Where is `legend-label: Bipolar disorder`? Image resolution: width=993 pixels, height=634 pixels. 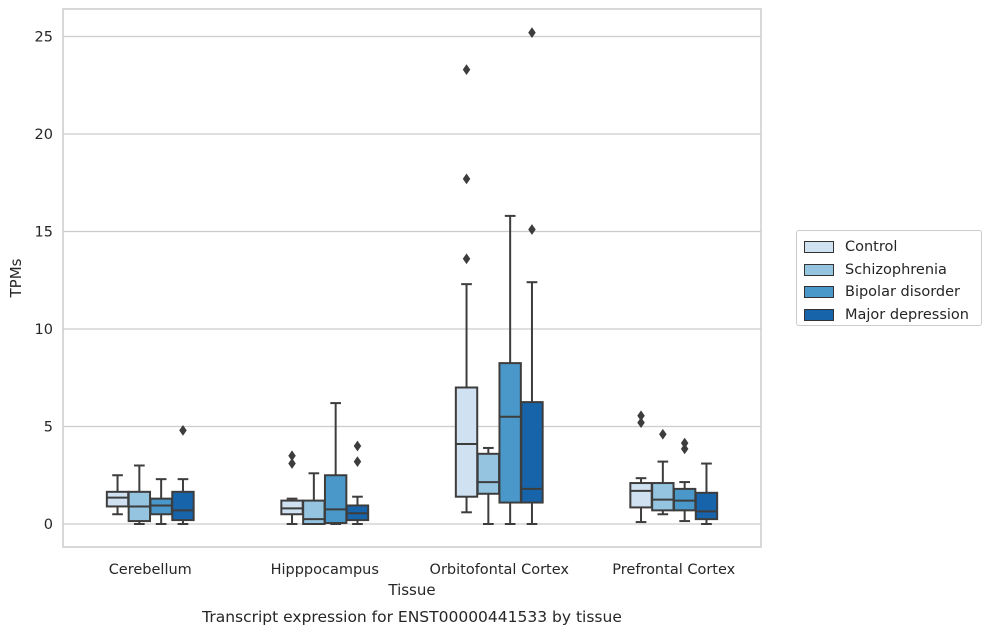
legend-label: Bipolar disorder is located at coordinates (902, 292).